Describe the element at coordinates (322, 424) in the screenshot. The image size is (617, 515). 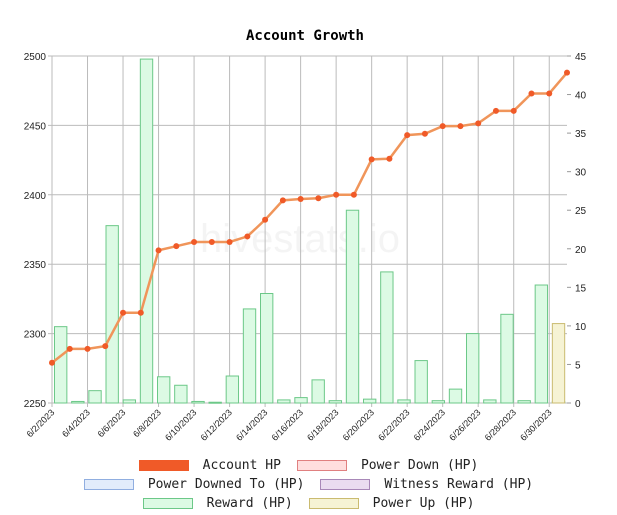
I see `x-axis-tick-label: 6/18/2023` at that location.